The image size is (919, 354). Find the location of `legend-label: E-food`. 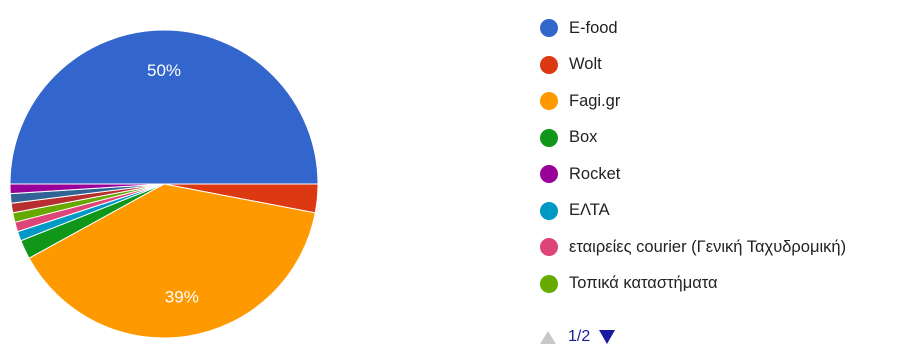

legend-label: E-food is located at coordinates (593, 27).